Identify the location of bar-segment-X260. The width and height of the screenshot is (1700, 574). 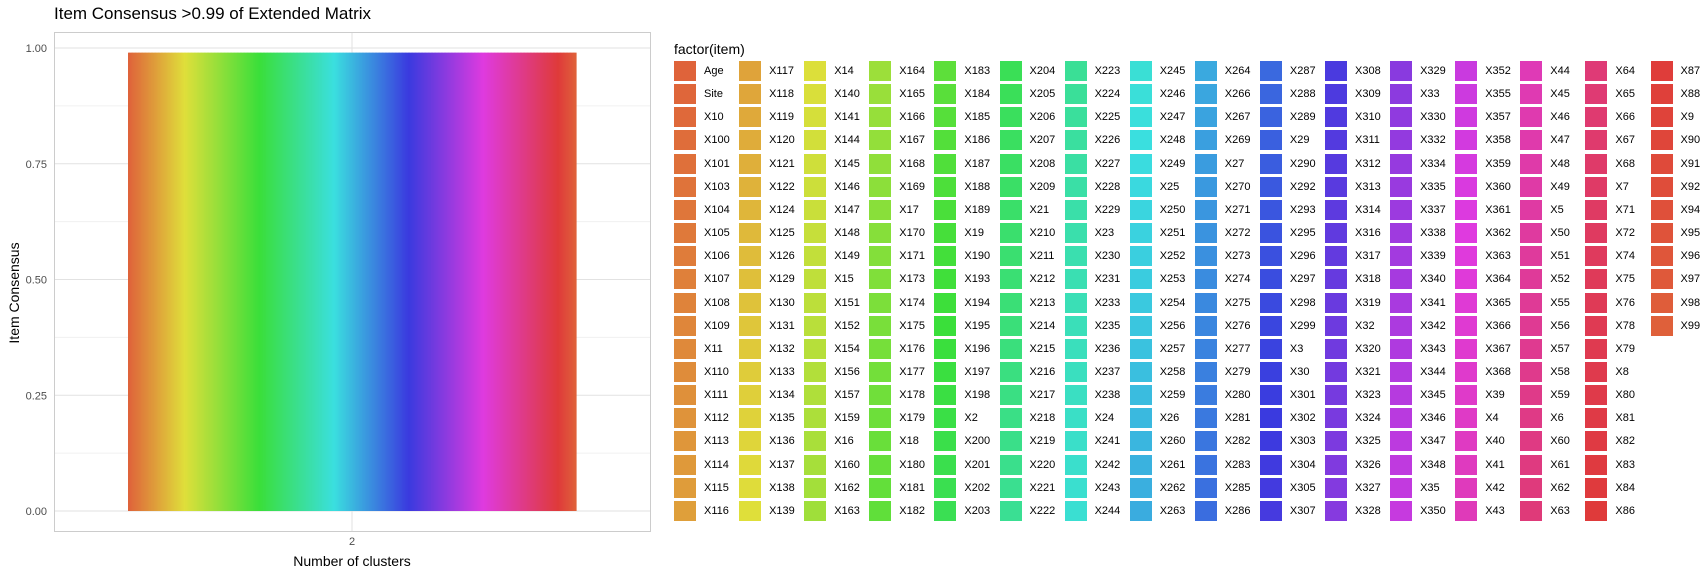
(353, 281).